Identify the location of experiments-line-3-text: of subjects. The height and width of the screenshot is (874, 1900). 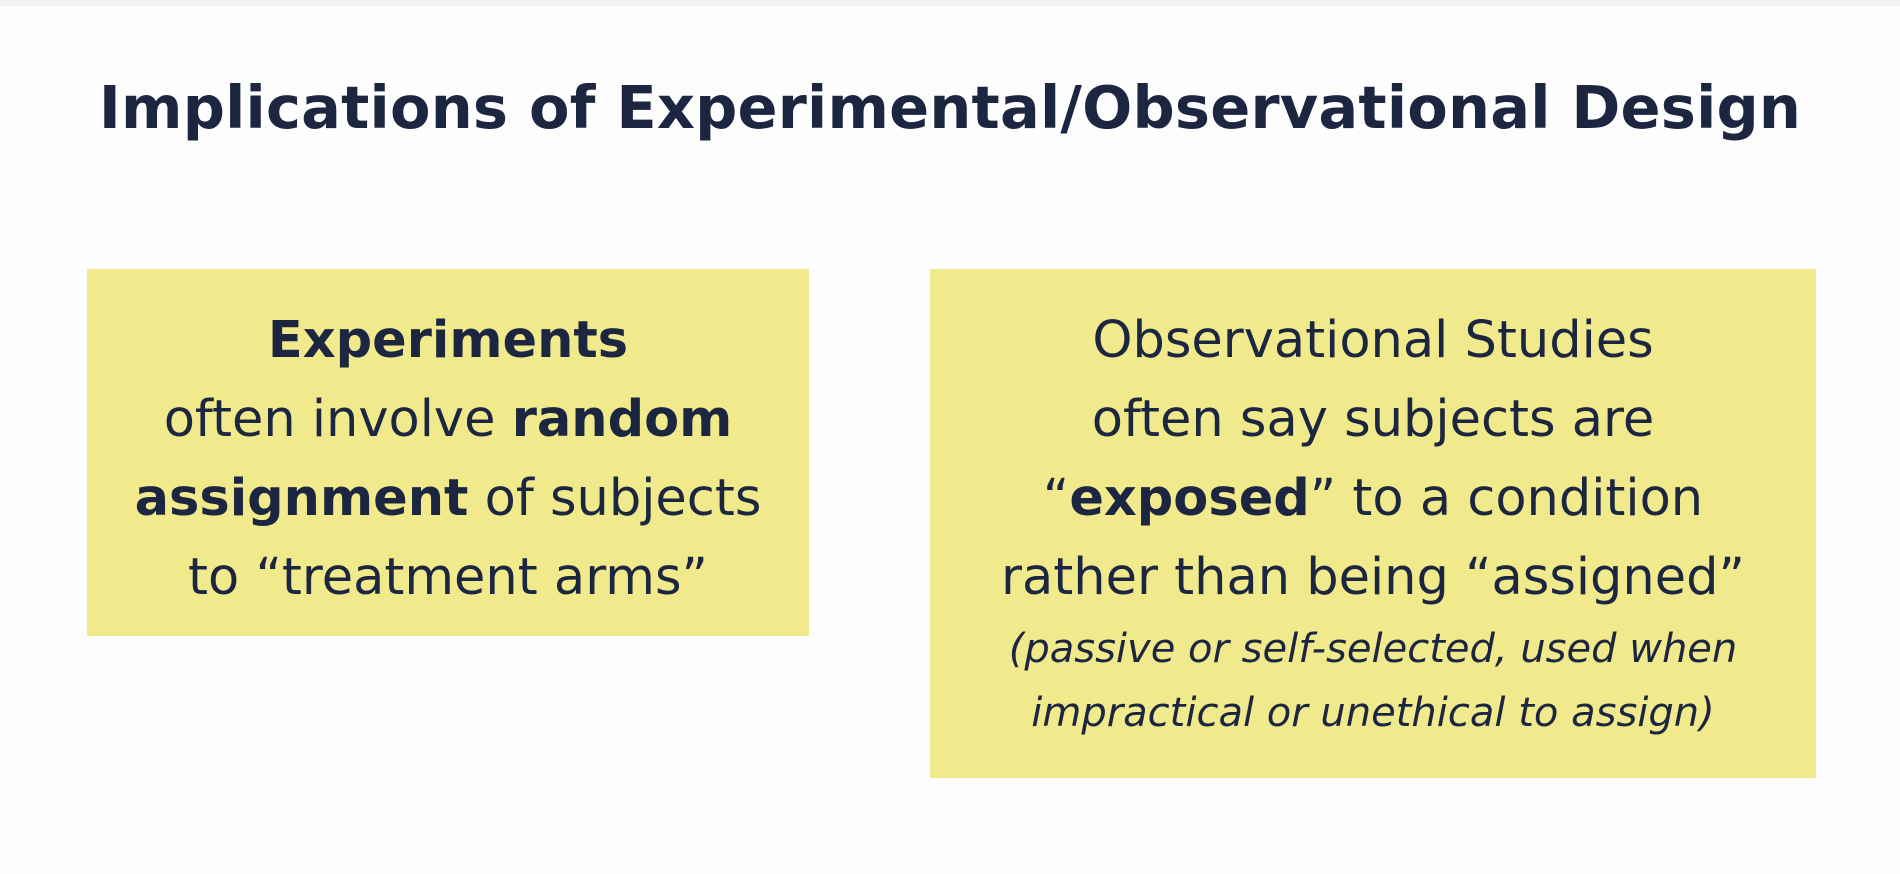
(615, 498).